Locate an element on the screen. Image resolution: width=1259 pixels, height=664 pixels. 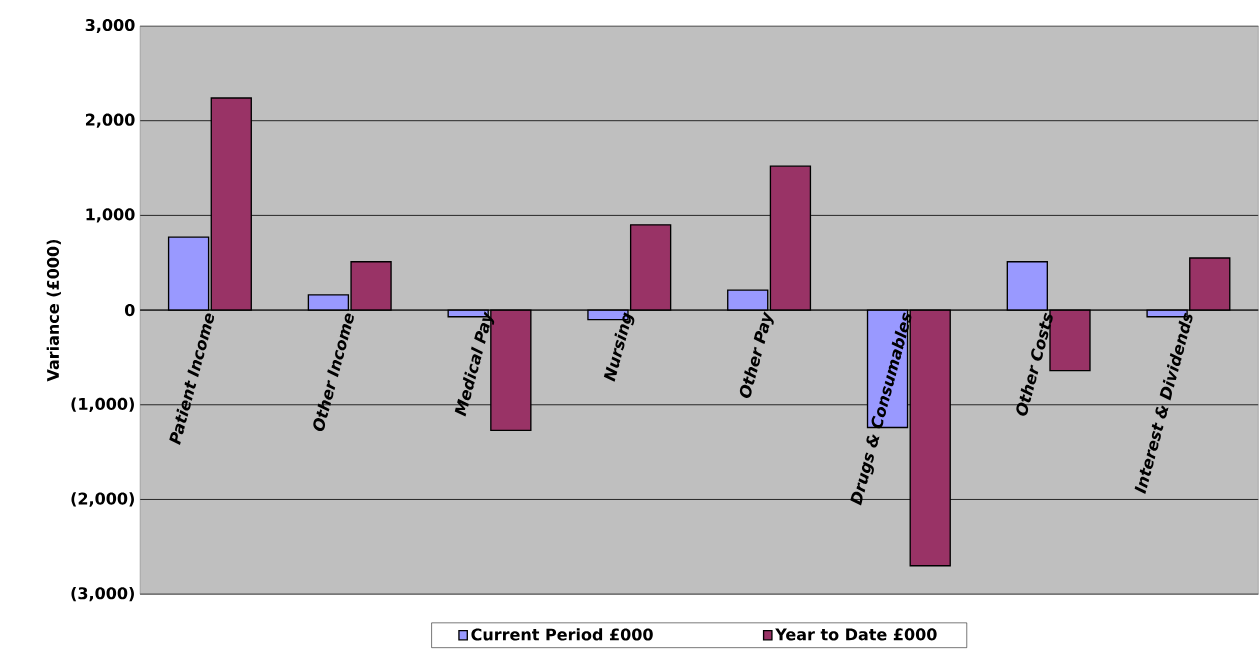
x-tick-label: Other Pay is located at coordinates (756, 354).